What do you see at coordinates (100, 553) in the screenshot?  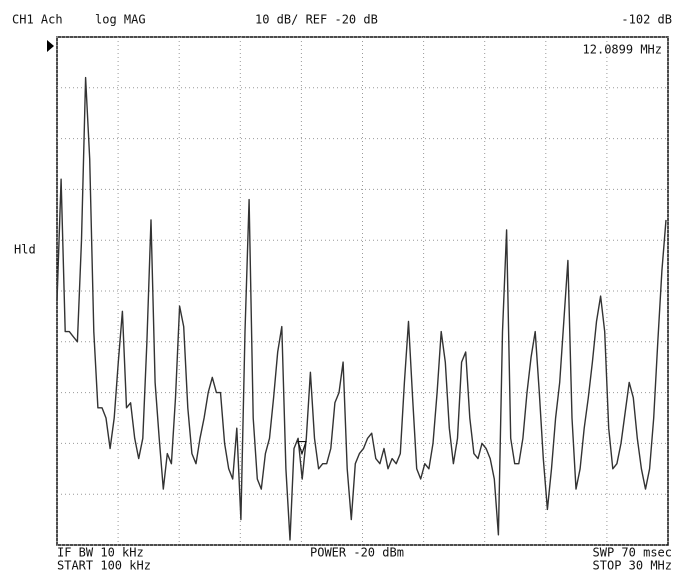 I see `if-bw: IF BW 10 kHz` at bounding box center [100, 553].